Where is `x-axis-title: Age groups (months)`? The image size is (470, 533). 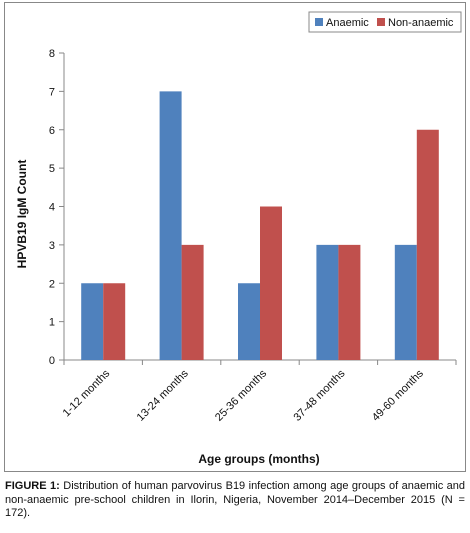 x-axis-title: Age groups (months) is located at coordinates (258, 459).